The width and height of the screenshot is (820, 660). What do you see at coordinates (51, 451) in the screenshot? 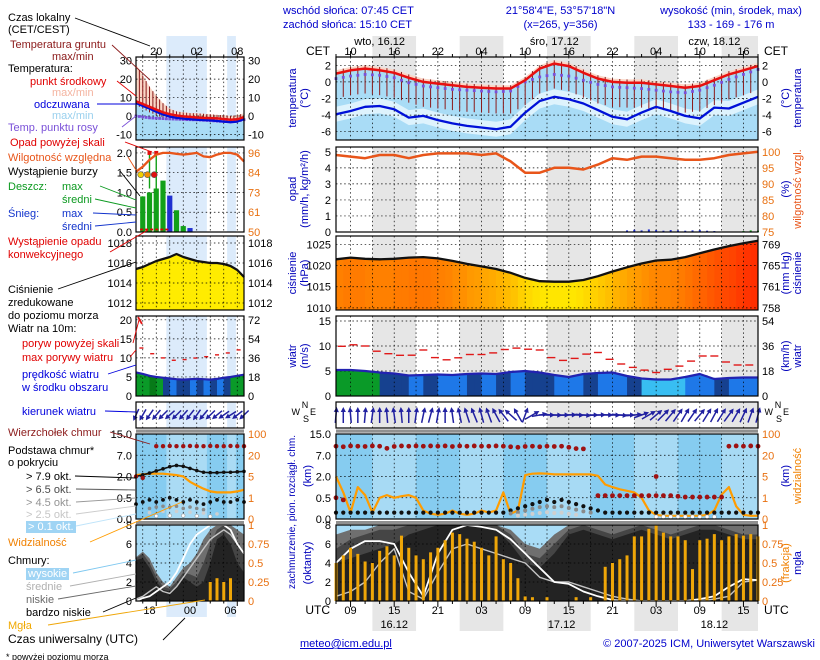
I see `legend-cloud-base-1: Podstawa chmur*` at bounding box center [51, 451].